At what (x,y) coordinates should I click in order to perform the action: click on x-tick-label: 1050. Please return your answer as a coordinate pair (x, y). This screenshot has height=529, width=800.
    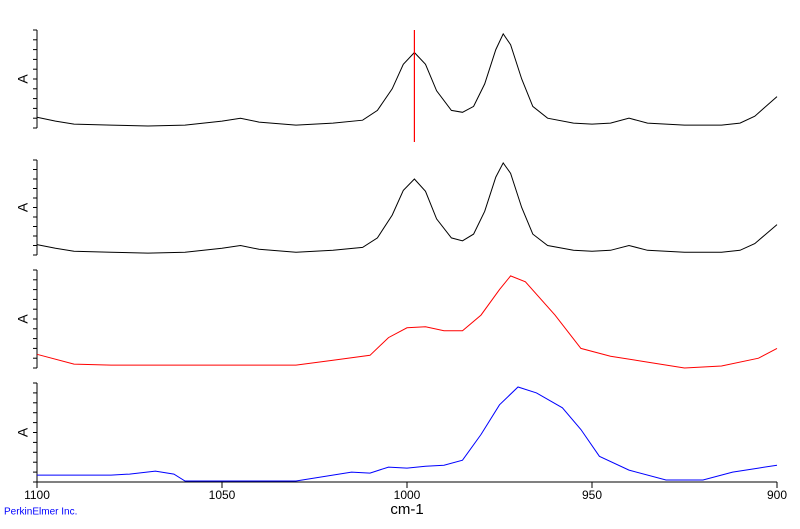
    Looking at the image, I should click on (222, 495).